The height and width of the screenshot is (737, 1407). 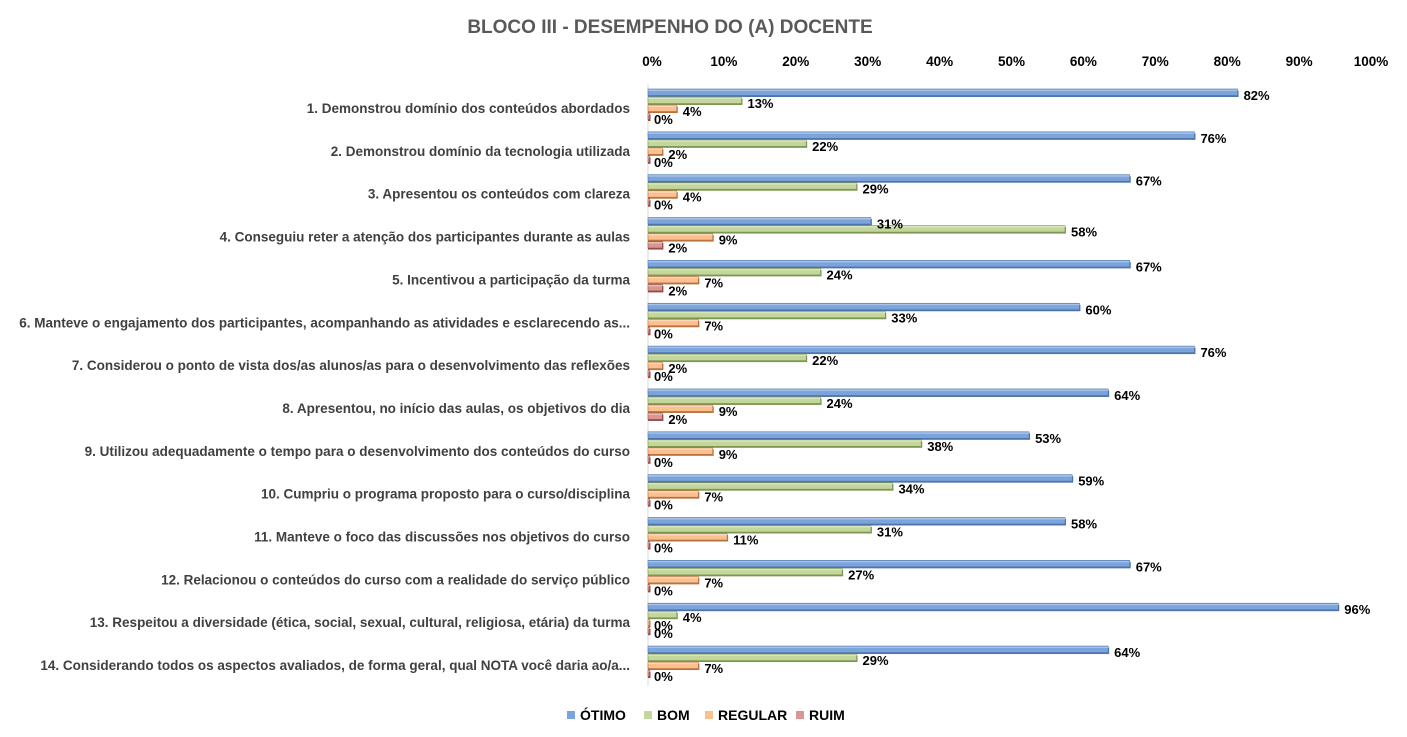 I want to click on legend-swatch, so click(x=709, y=715).